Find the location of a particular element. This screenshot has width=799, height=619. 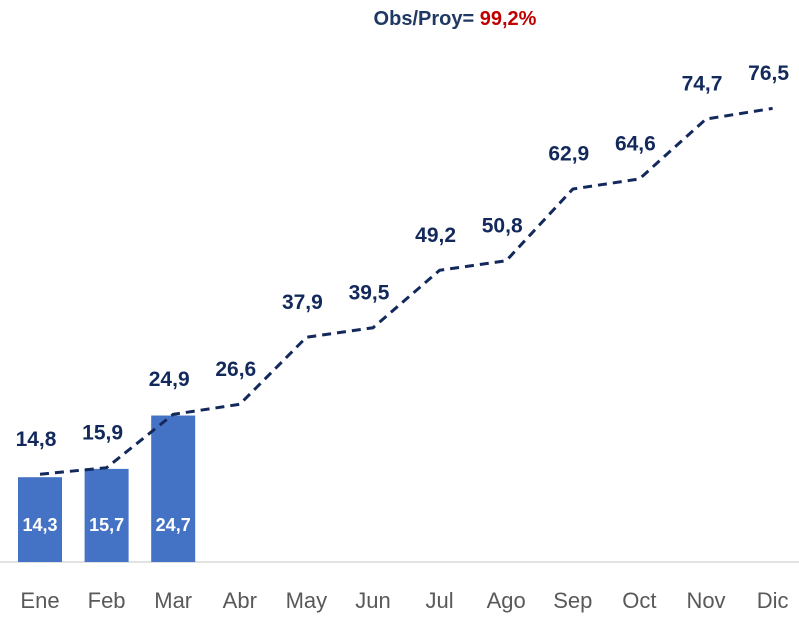

x-tick-label: Sep is located at coordinates (572, 600).